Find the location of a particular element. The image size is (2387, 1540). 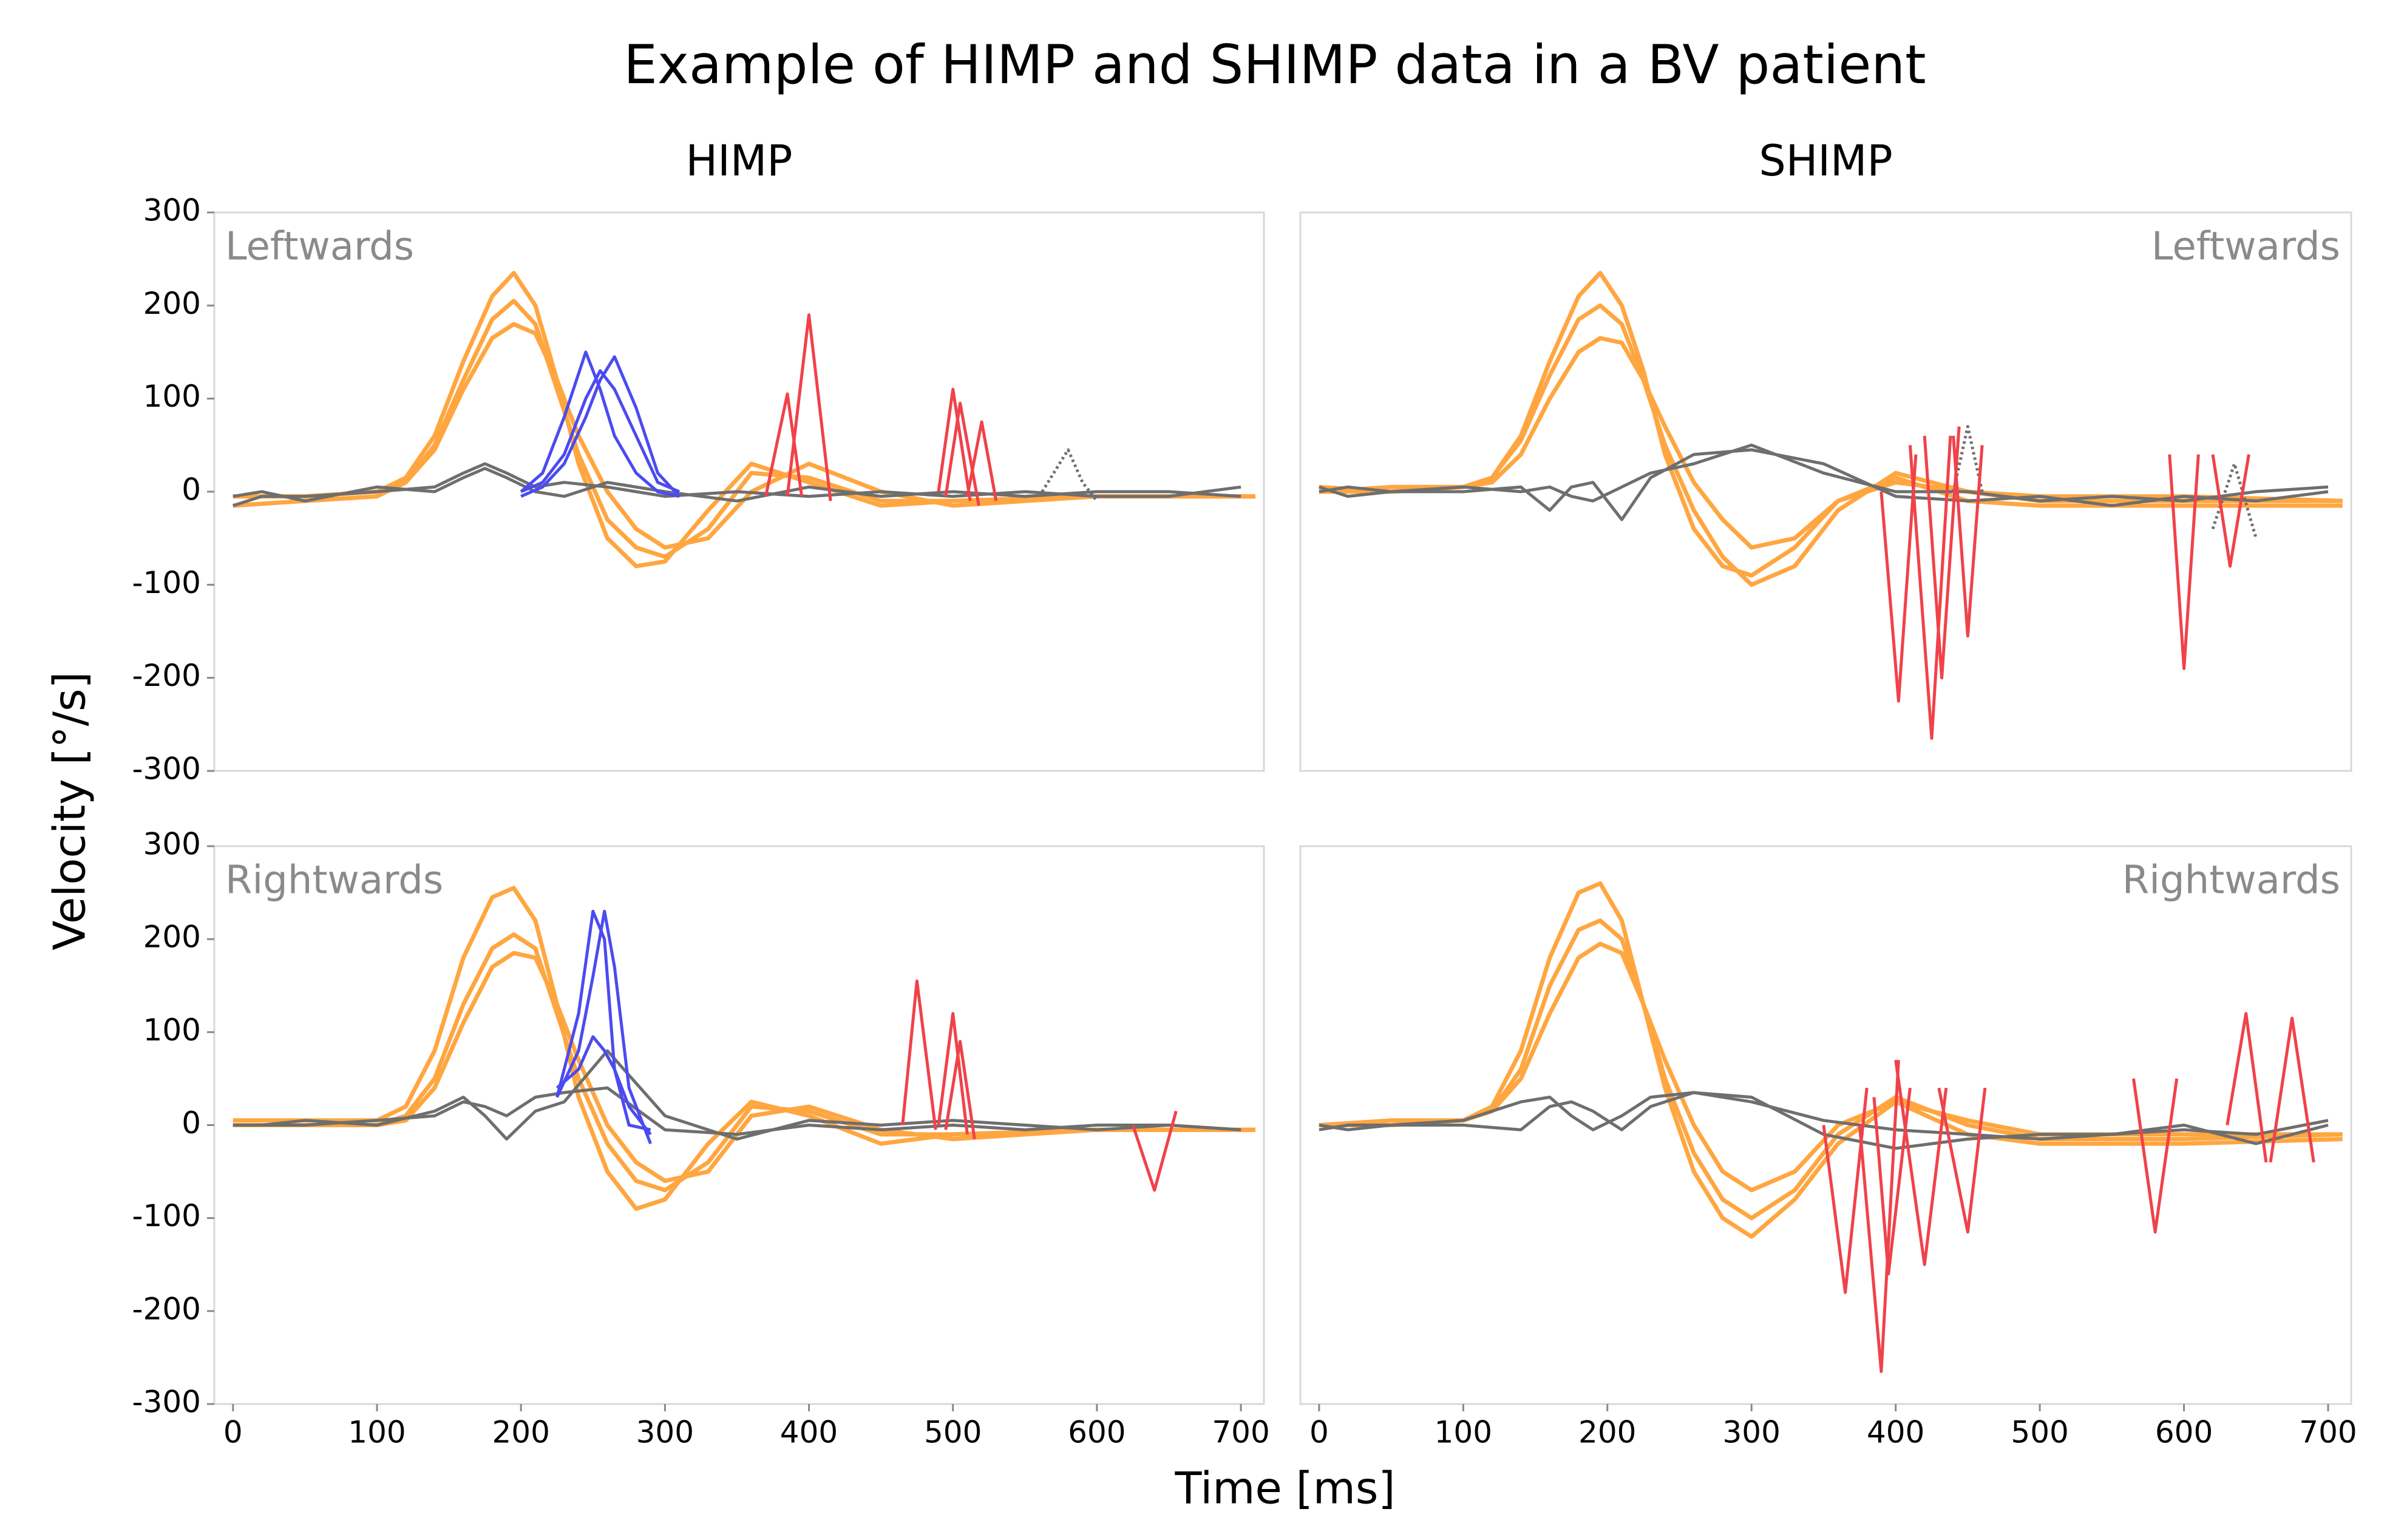

y-axis-label: Velocity [°/s] is located at coordinates (69, 811).